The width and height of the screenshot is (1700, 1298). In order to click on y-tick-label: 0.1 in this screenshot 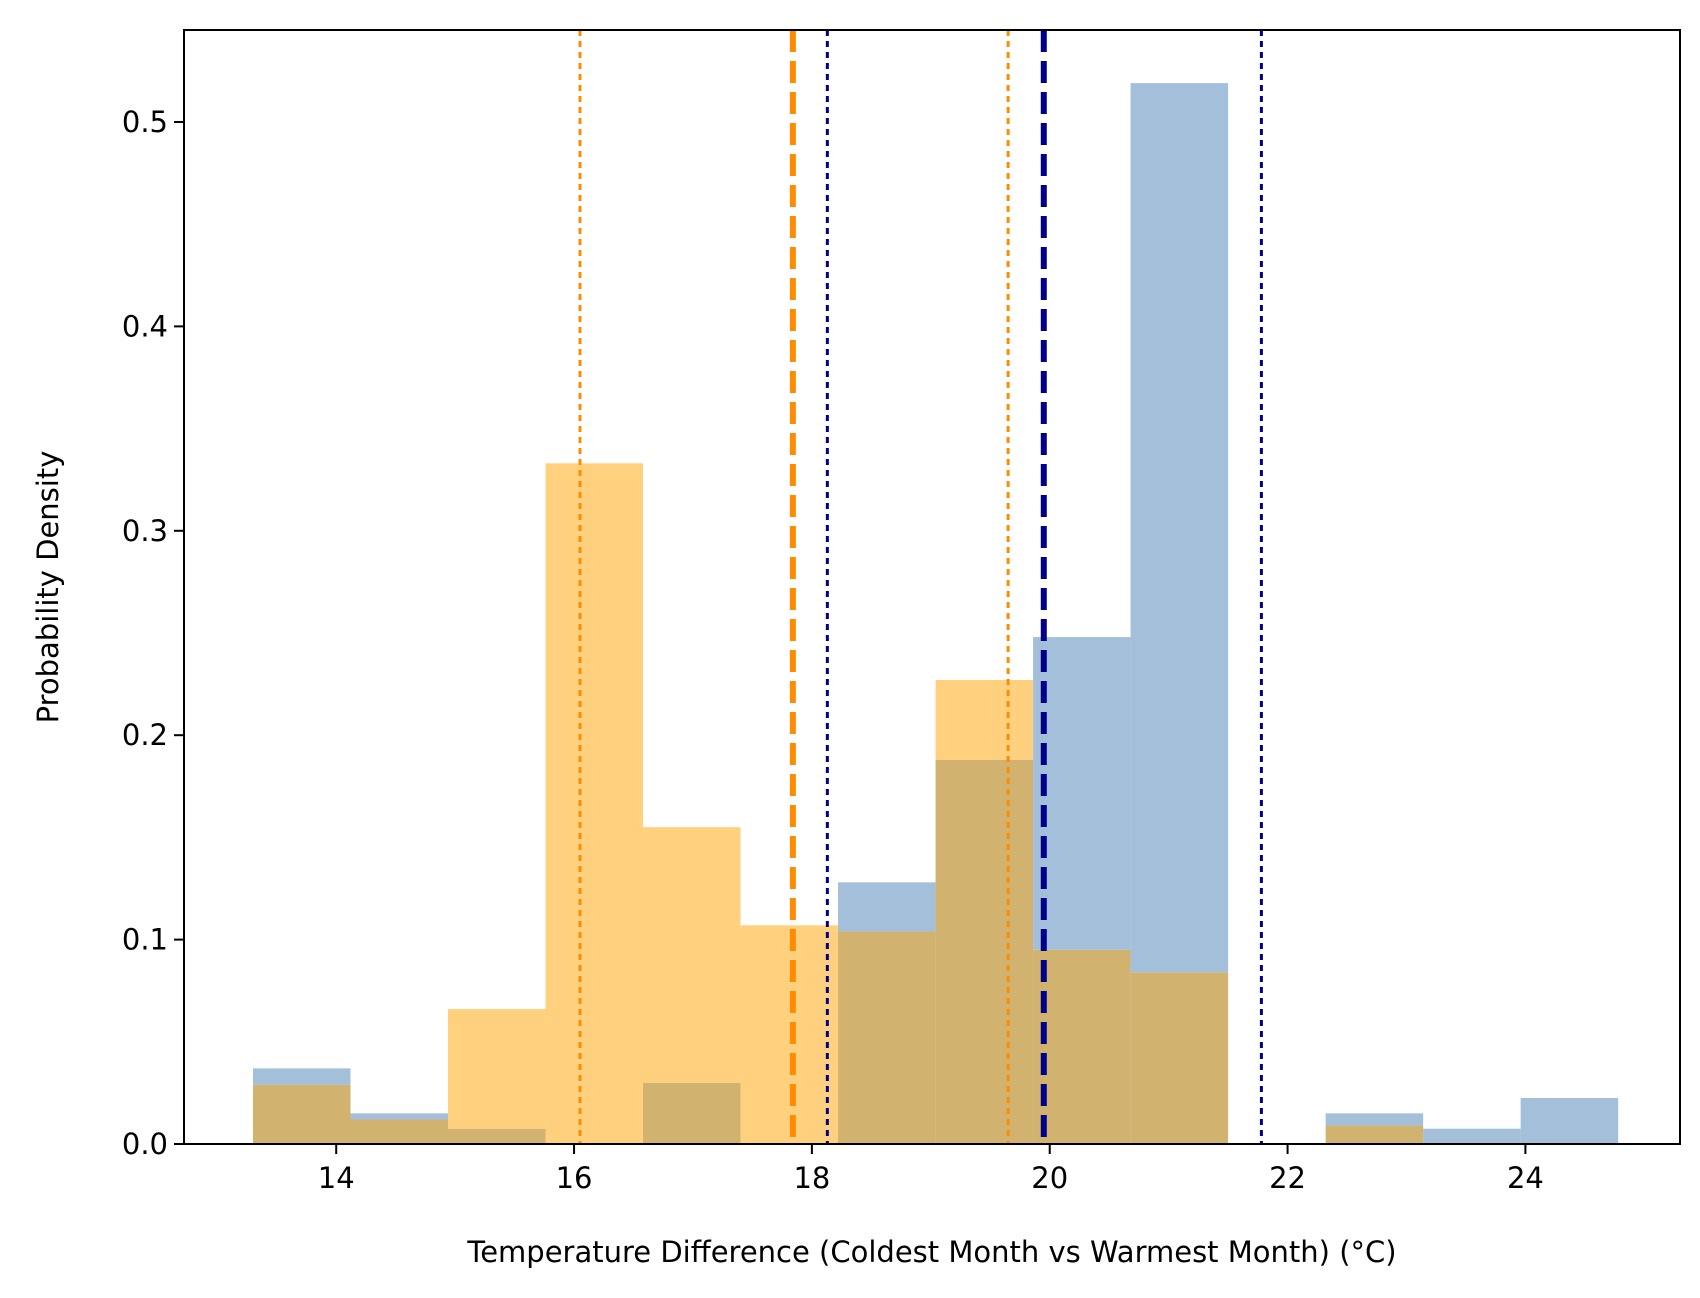, I will do `click(145, 940)`.